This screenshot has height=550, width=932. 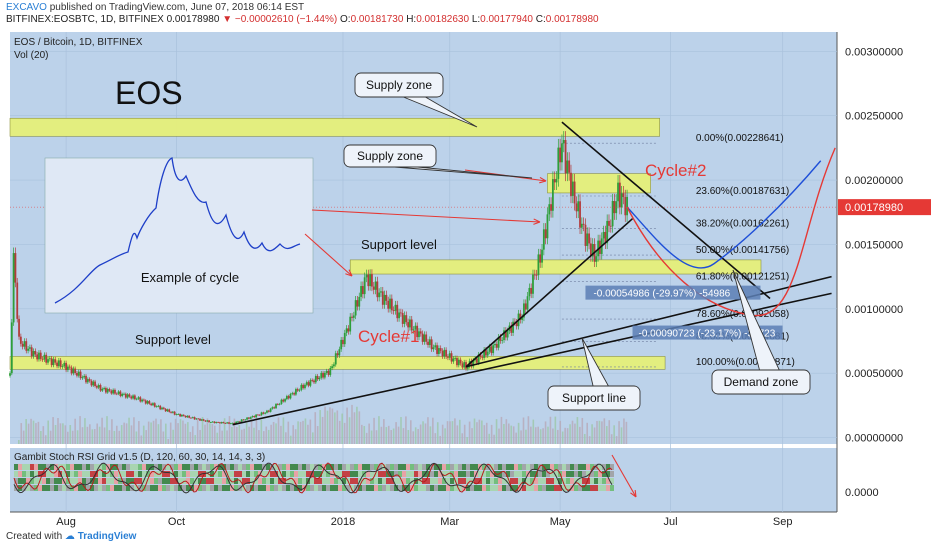 I want to click on supply-zone-callout-1-text: Supply zone, so click(x=399, y=85).